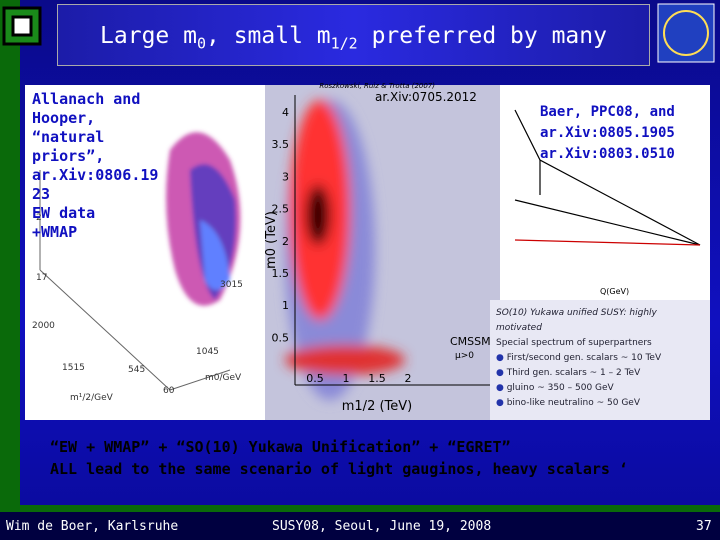  Describe the element at coordinates (64, 118) in the screenshot. I see `text-line: Hooper,` at that location.